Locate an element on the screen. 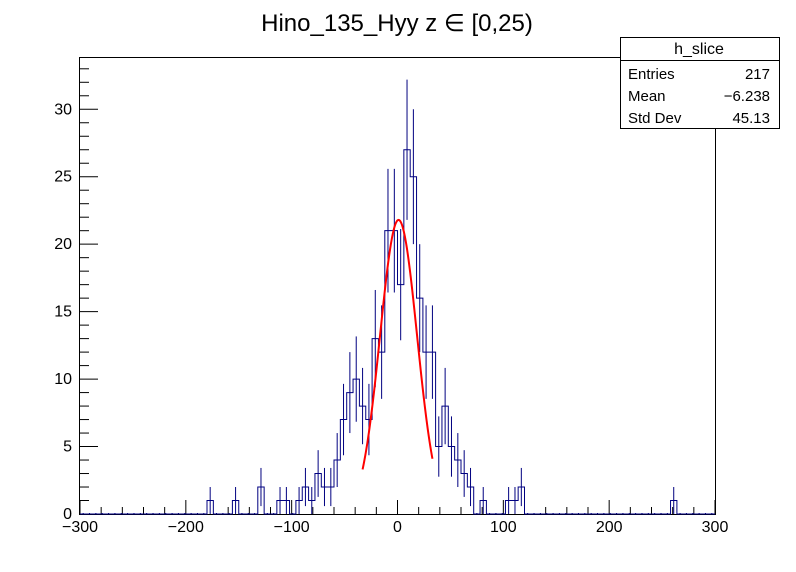  y-tick-label: 0 is located at coordinates (67, 514).